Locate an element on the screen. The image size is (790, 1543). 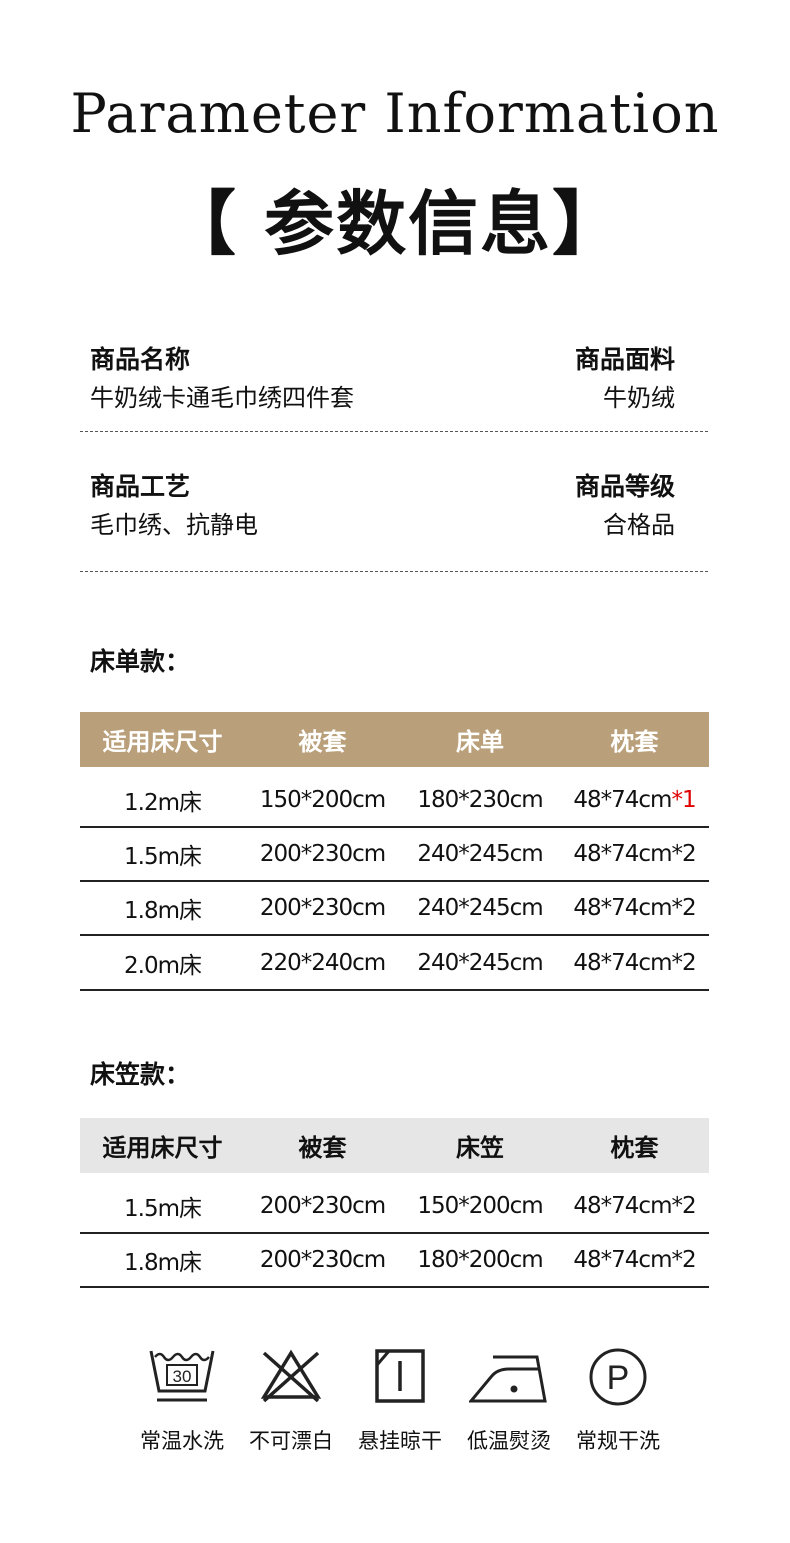
product-name-value: 牛奶绒卡通毛巾绣四件套 is located at coordinates (222, 398).